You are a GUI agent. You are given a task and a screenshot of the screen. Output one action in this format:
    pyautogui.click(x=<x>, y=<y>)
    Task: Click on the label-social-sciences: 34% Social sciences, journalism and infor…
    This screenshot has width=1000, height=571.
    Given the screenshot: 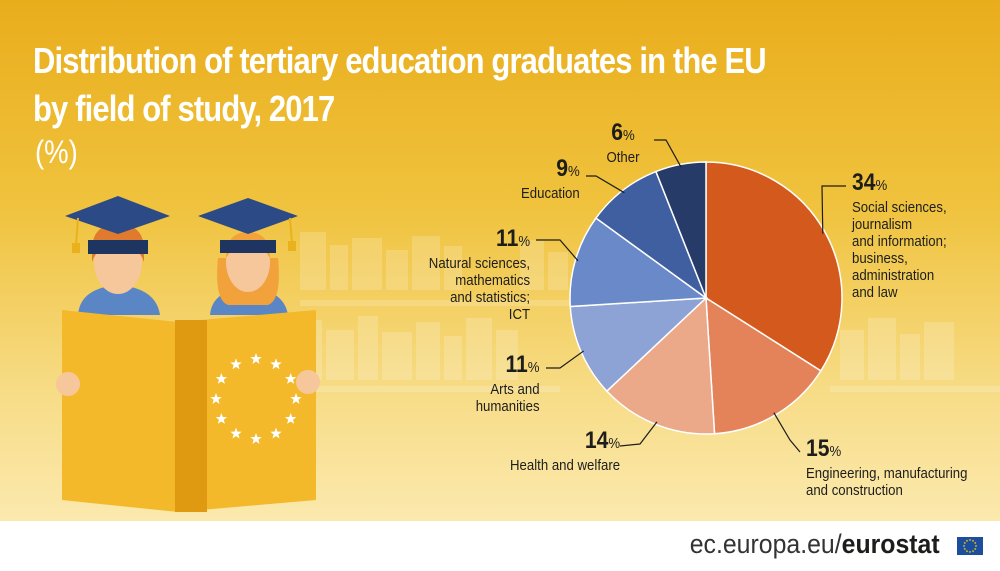 What is the action you would take?
    pyautogui.click(x=899, y=235)
    